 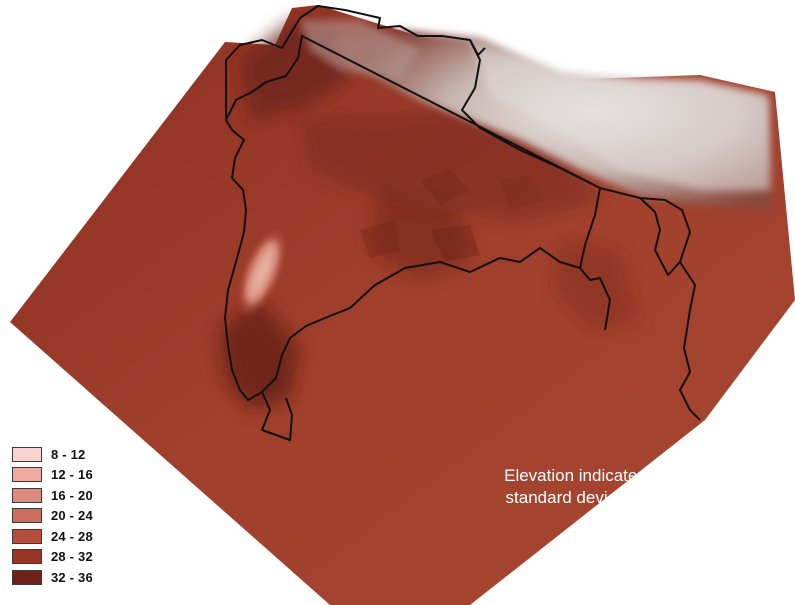 I want to click on legend-item: 20 - 24, so click(x=92, y=516).